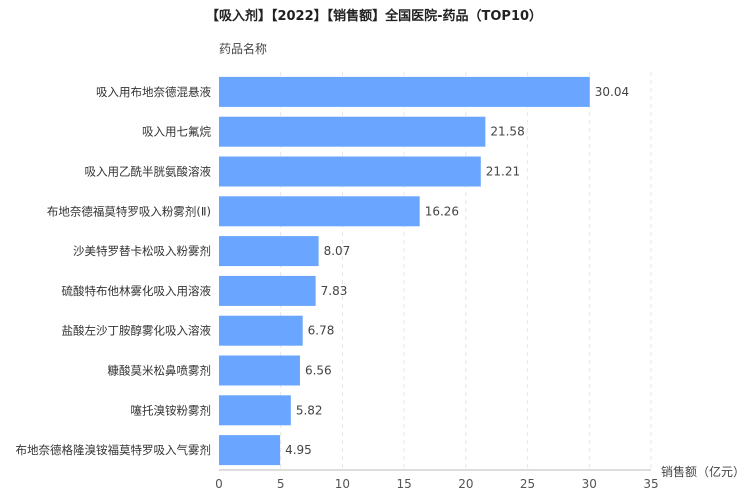  I want to click on category-label: 吸入用布地奈德混悬液, so click(153, 92).